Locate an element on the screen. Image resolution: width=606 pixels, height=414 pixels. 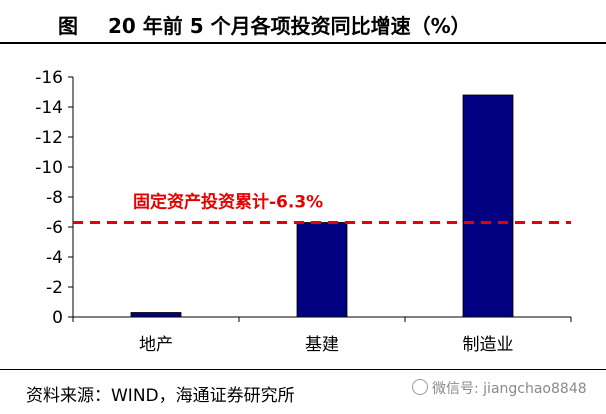
y-tick-label: -8 is located at coordinates (54, 198).